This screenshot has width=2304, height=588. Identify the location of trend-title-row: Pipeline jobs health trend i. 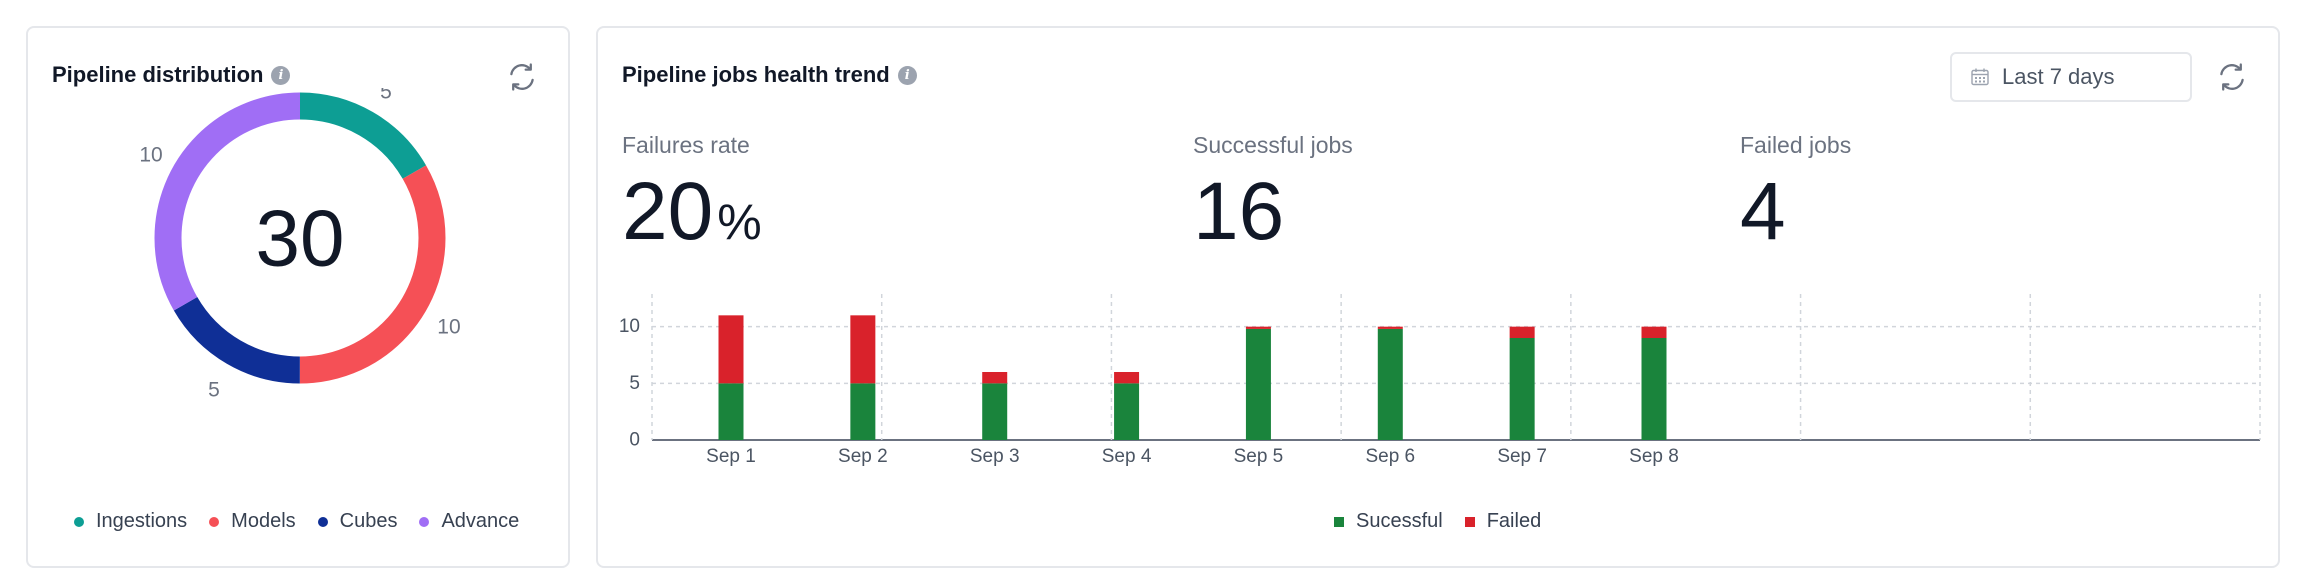
(769, 75).